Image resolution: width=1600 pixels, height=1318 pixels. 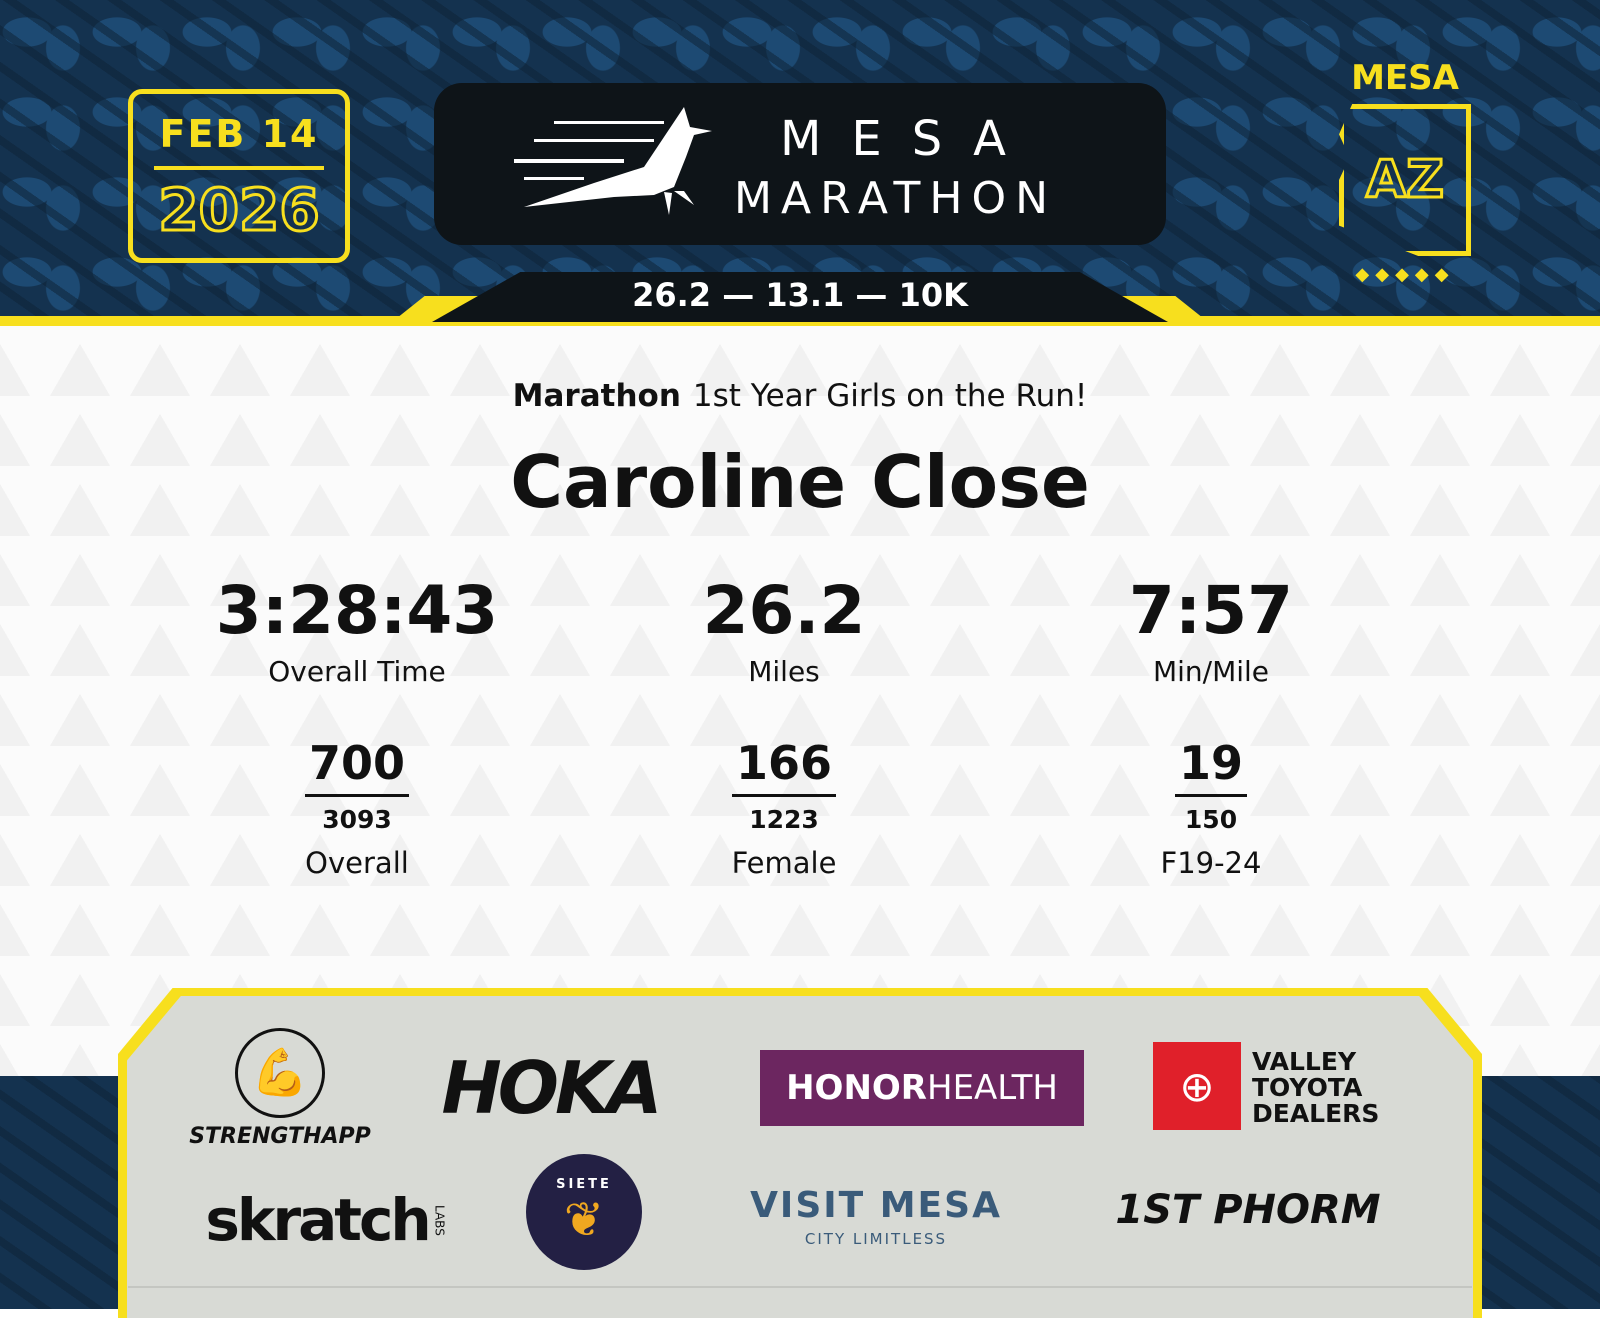 What do you see at coordinates (596, 396) in the screenshot?
I see `race-name: Marathon` at bounding box center [596, 396].